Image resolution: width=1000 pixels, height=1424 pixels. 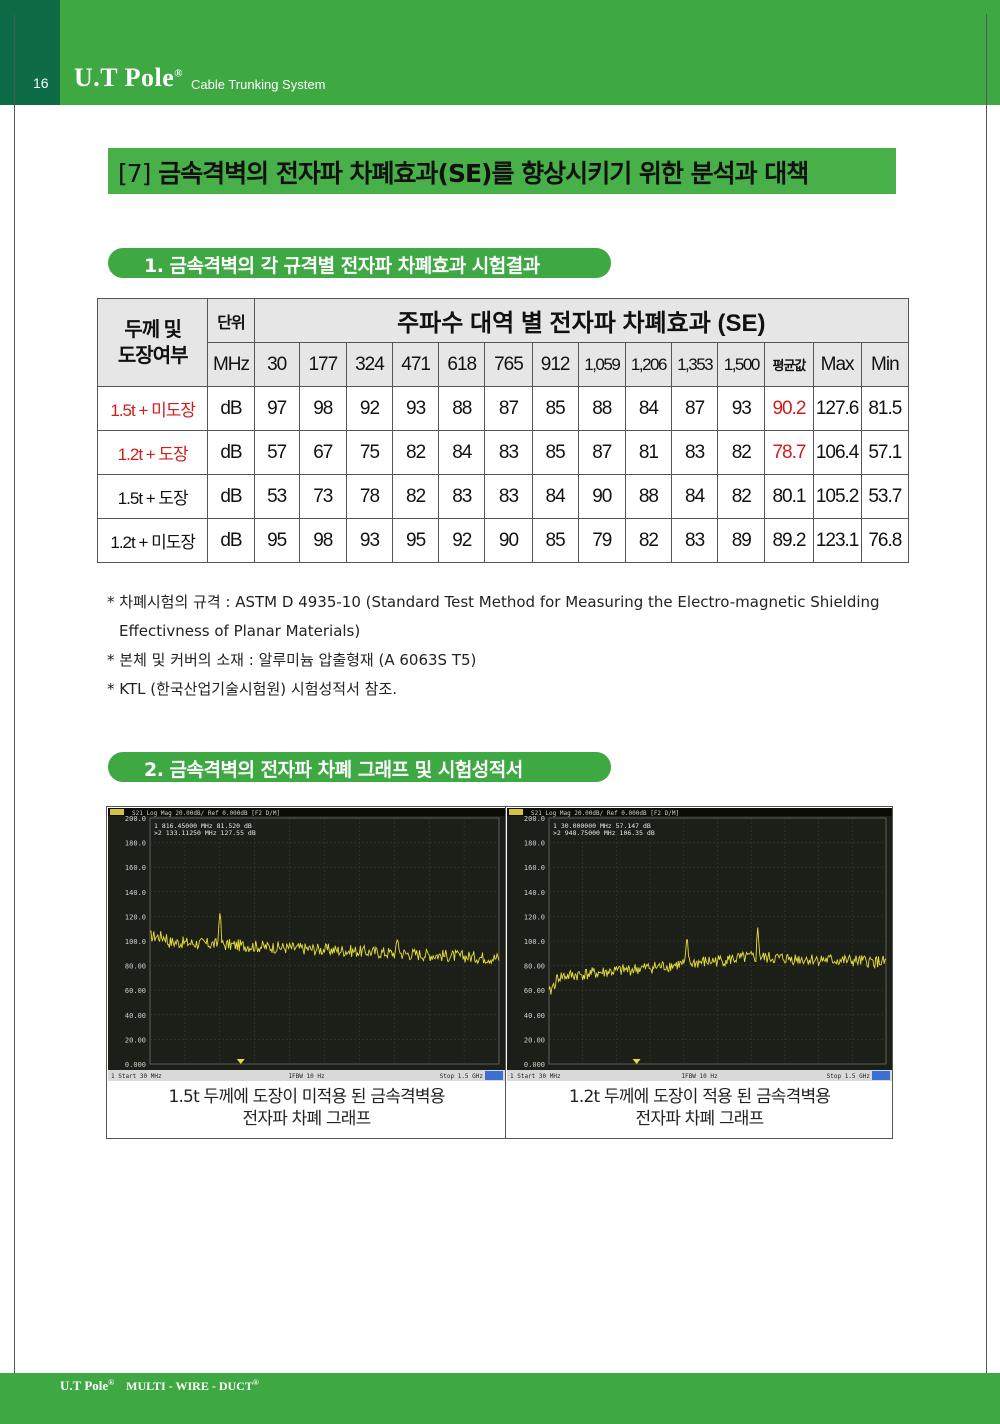 I want to click on y-tick-label: 140.0, so click(x=135, y=893).